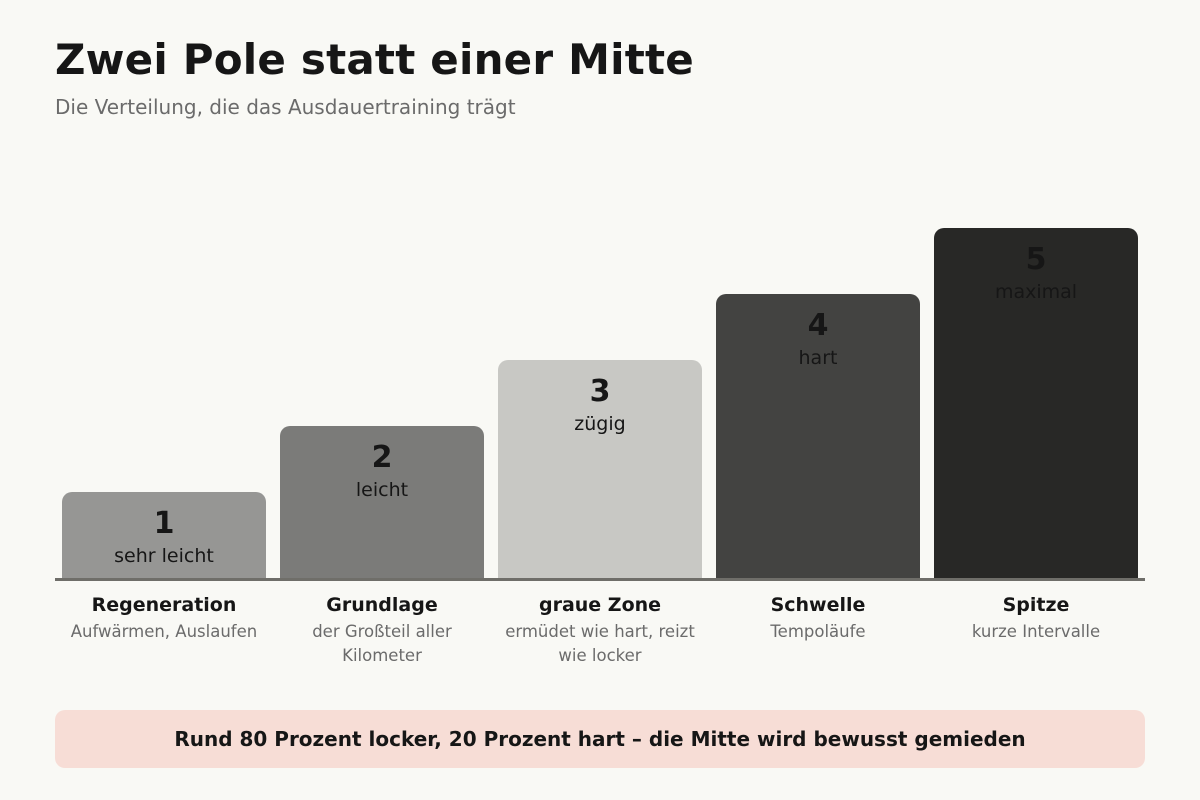  What do you see at coordinates (818, 325) in the screenshot?
I see `zone-number: 4` at bounding box center [818, 325].